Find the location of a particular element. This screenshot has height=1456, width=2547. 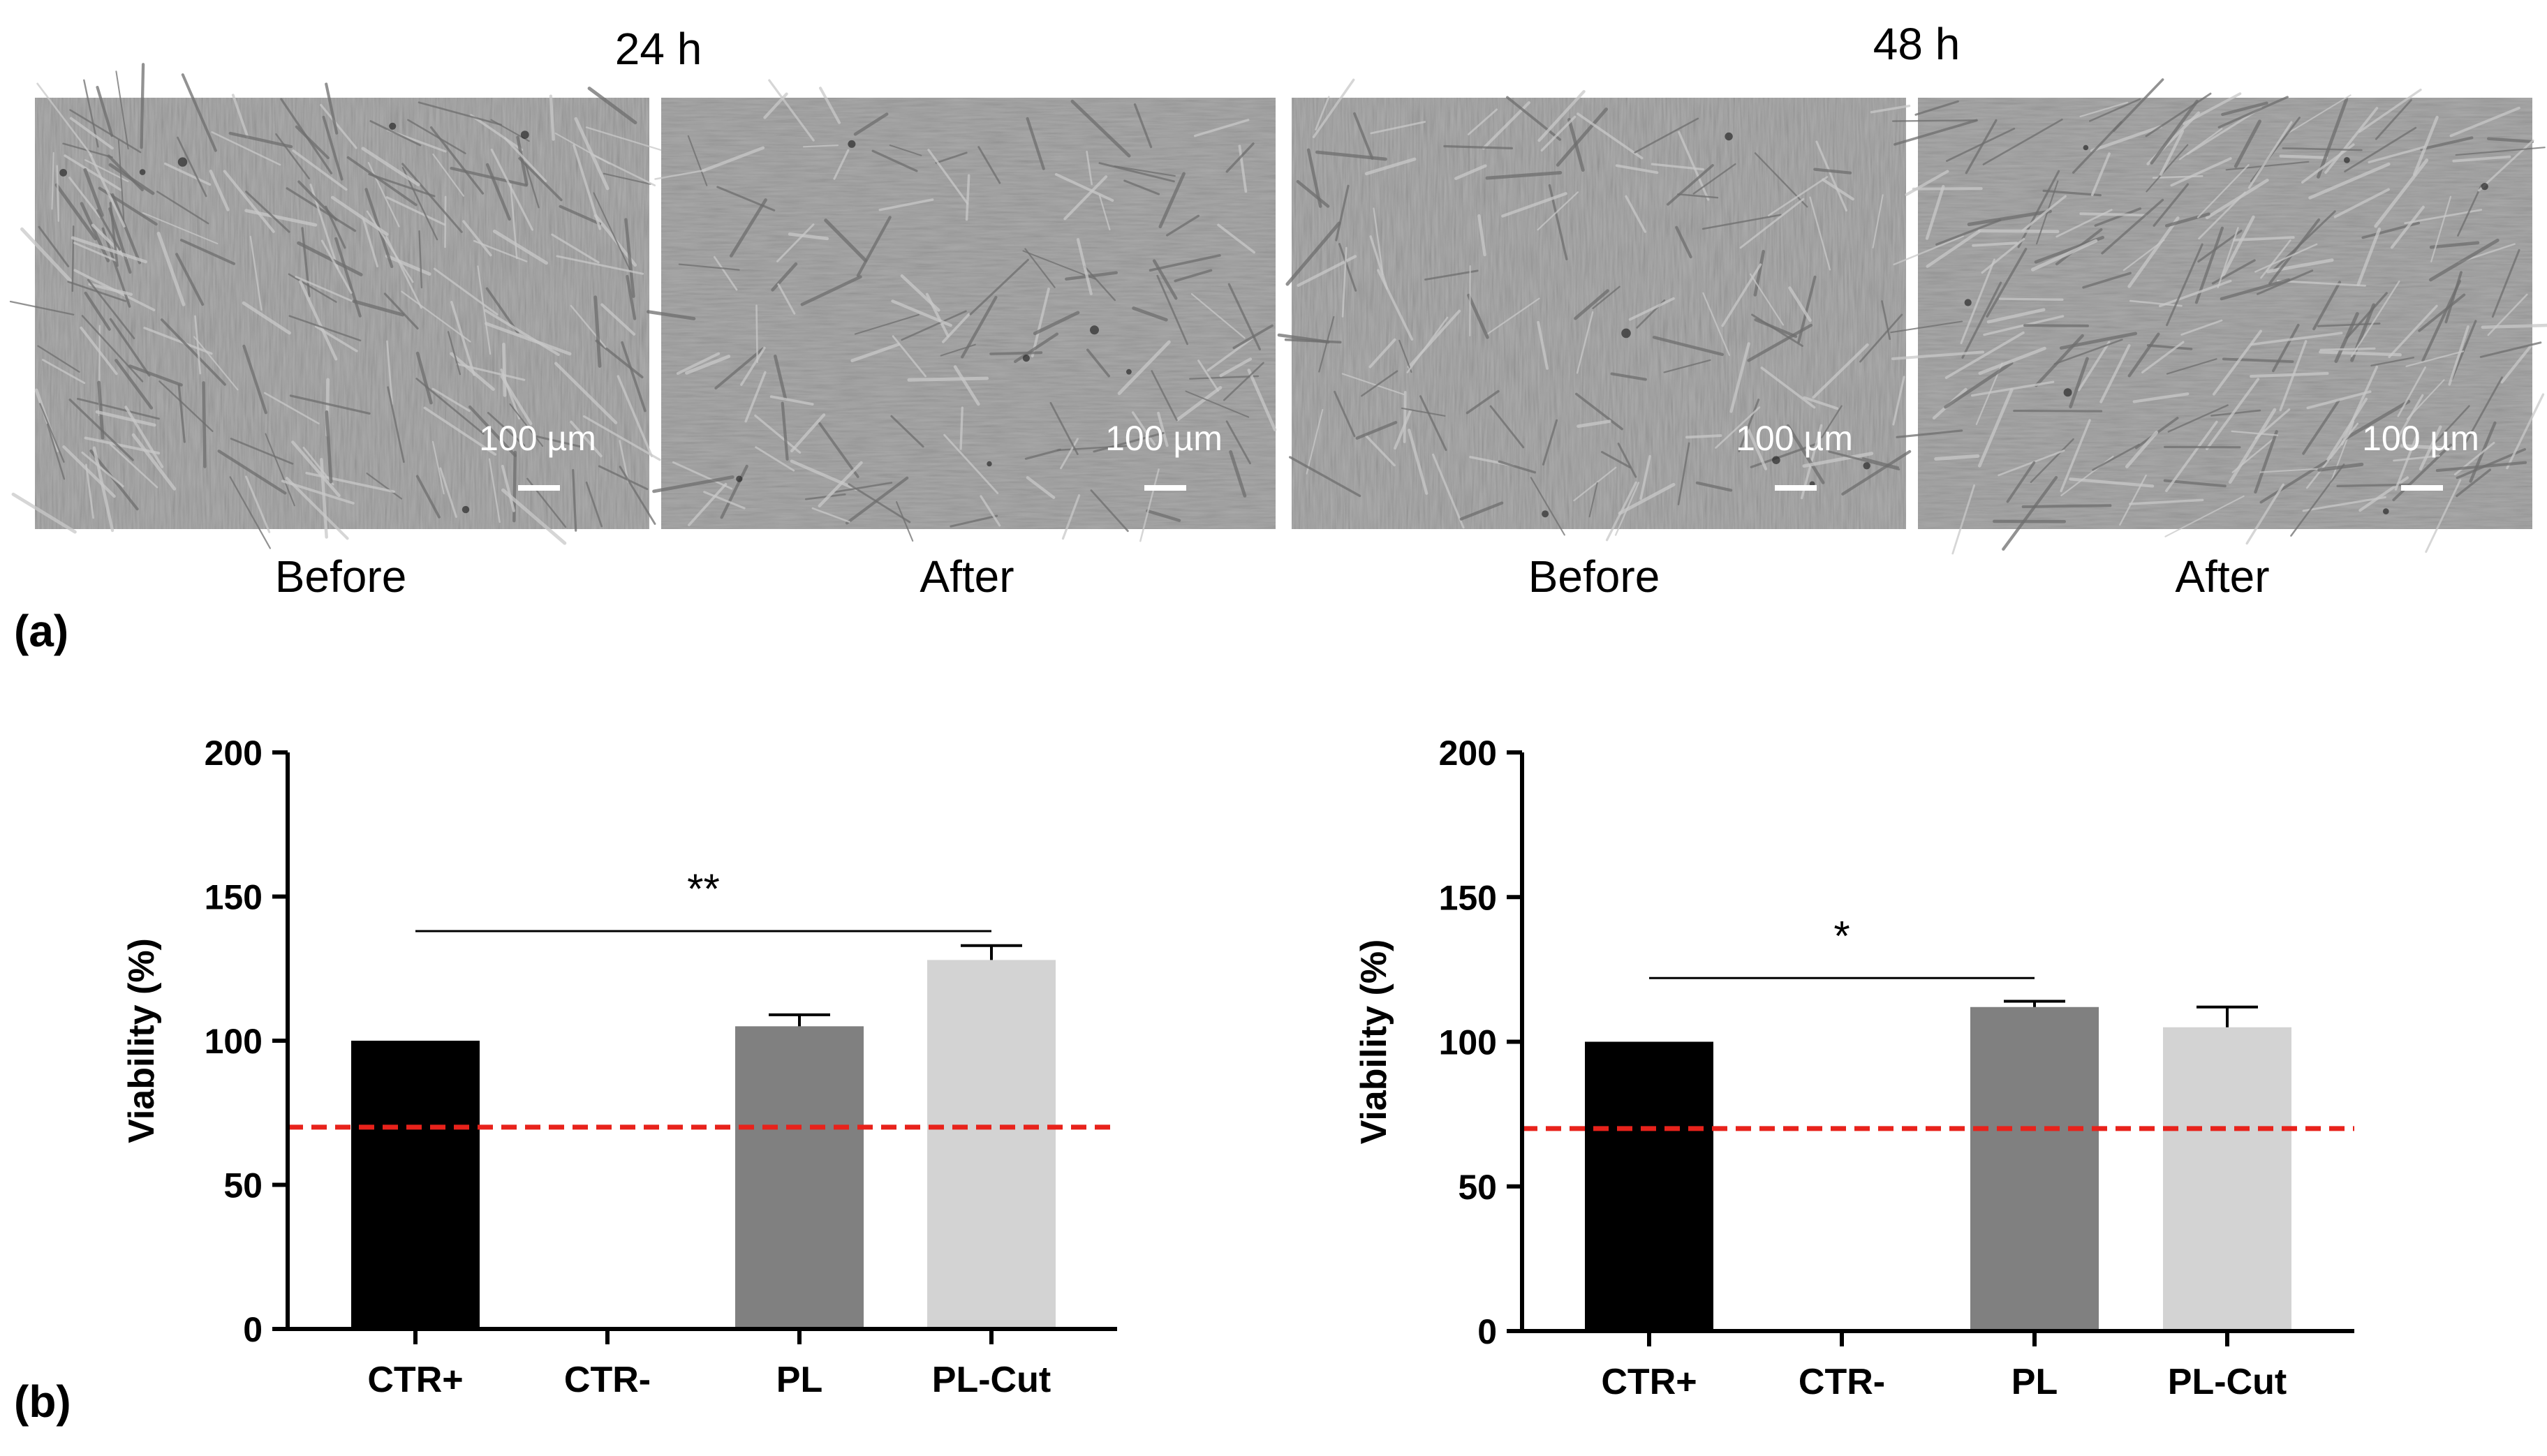

panel-a-label: (a) is located at coordinates (41, 631).